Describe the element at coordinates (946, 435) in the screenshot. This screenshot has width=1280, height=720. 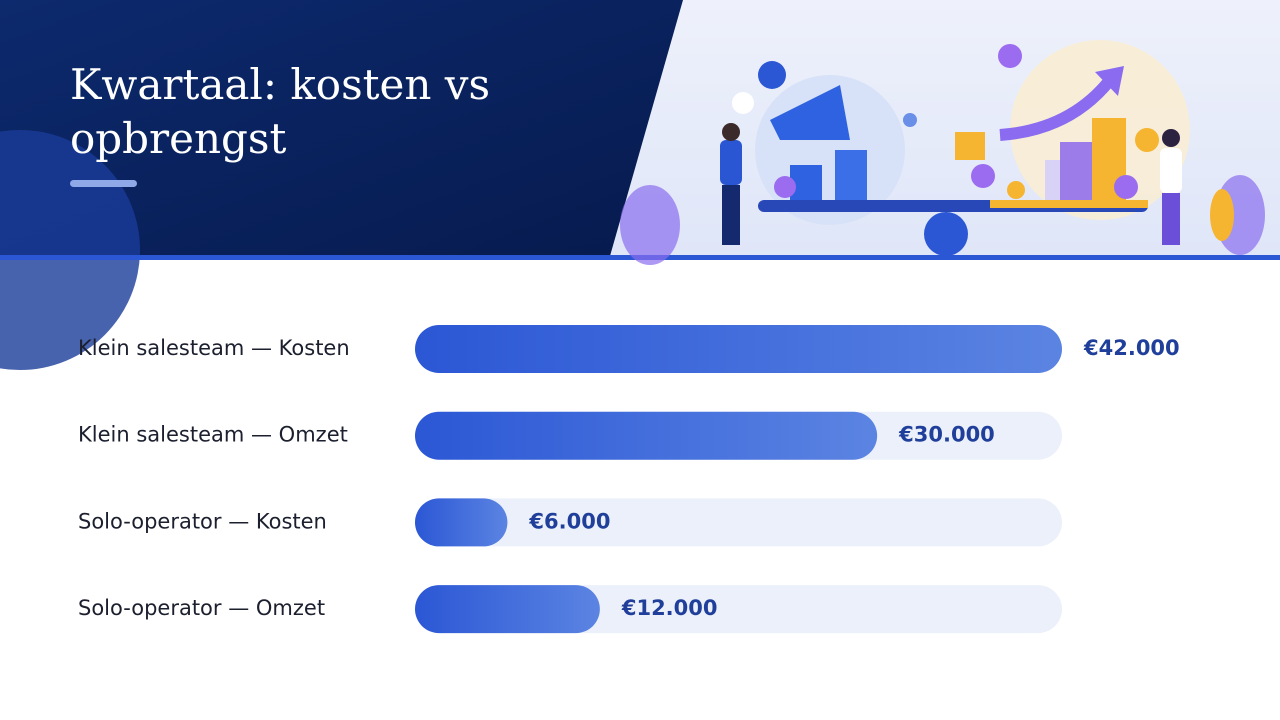
I see `value-label: €30.000` at that location.